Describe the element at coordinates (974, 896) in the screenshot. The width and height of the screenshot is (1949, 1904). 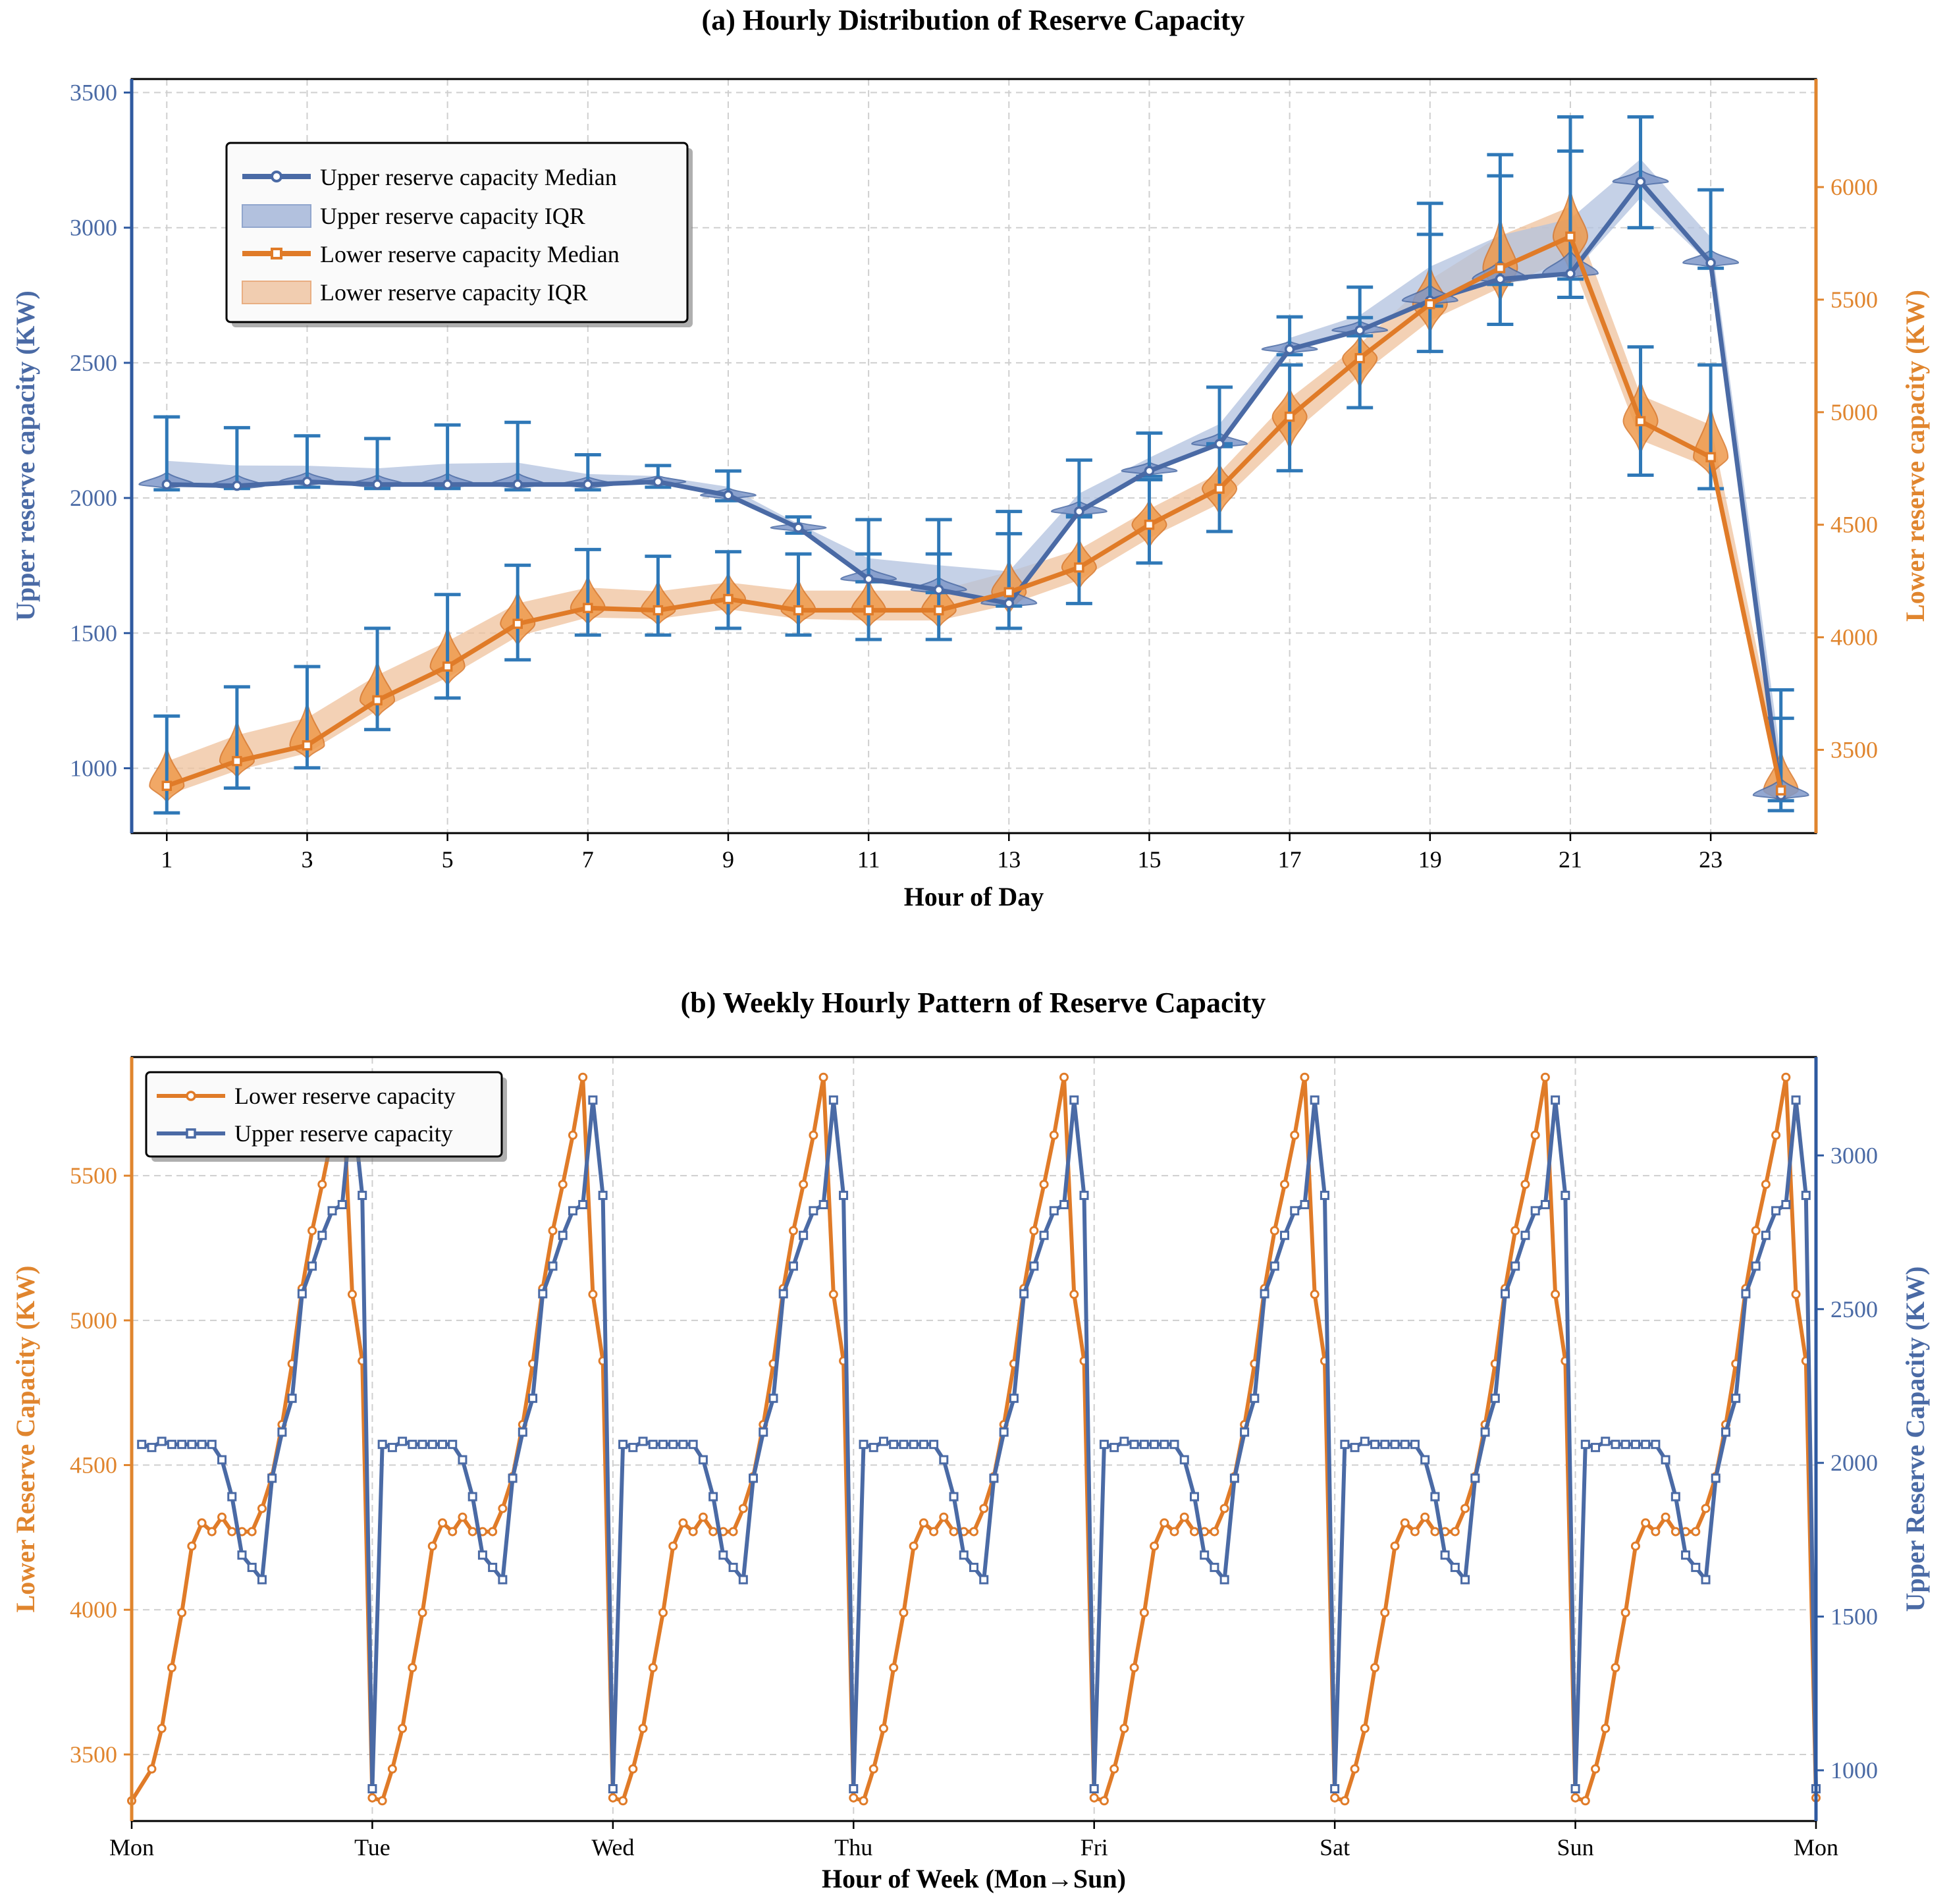
I see `x-axis-label: Hour of Day` at that location.